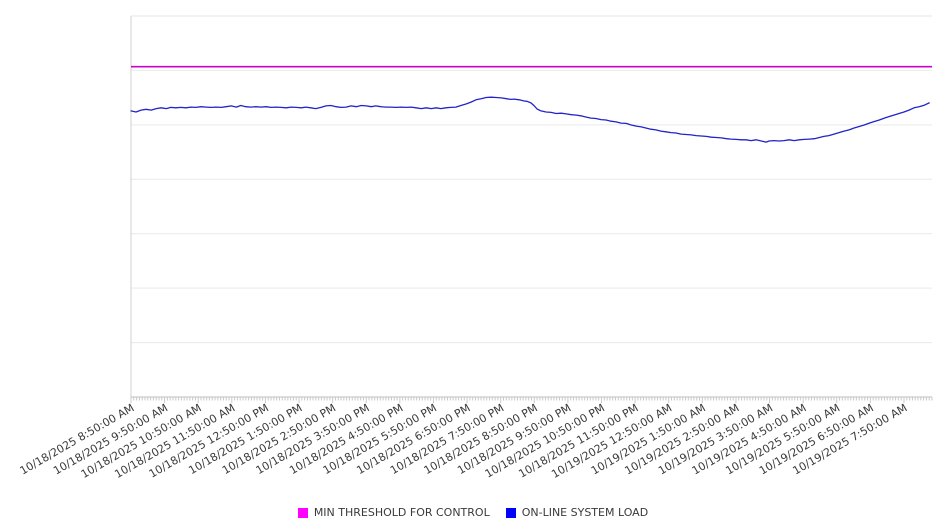 The image size is (946, 526). What do you see at coordinates (401, 512) in the screenshot?
I see `legend-label-min-threshold: MIN THRESHOLD FOR CONTROL` at bounding box center [401, 512].